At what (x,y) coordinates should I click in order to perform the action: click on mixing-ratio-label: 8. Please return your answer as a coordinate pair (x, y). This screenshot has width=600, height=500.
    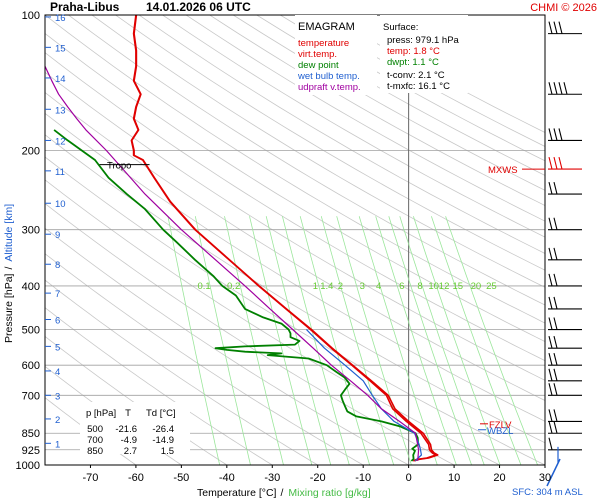
    Looking at the image, I should click on (419, 286).